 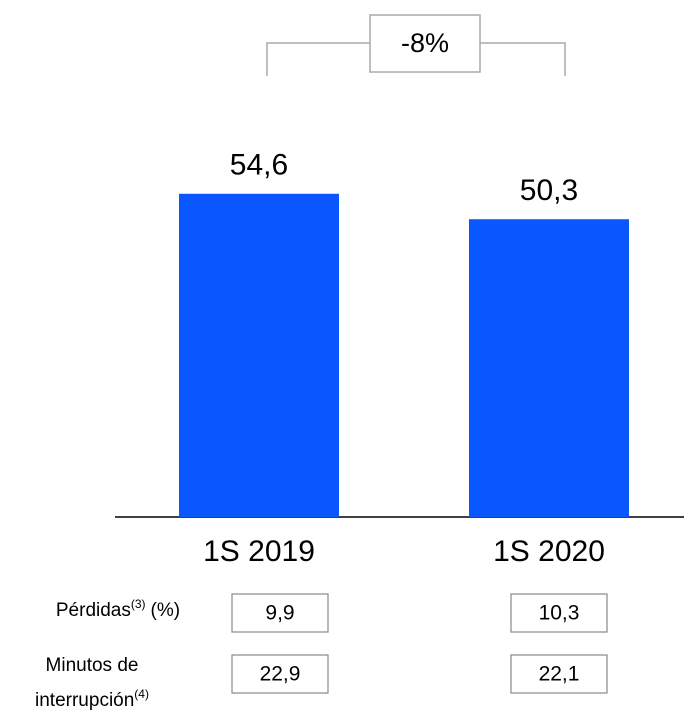 I want to click on table-value: 22,1, so click(x=559, y=674).